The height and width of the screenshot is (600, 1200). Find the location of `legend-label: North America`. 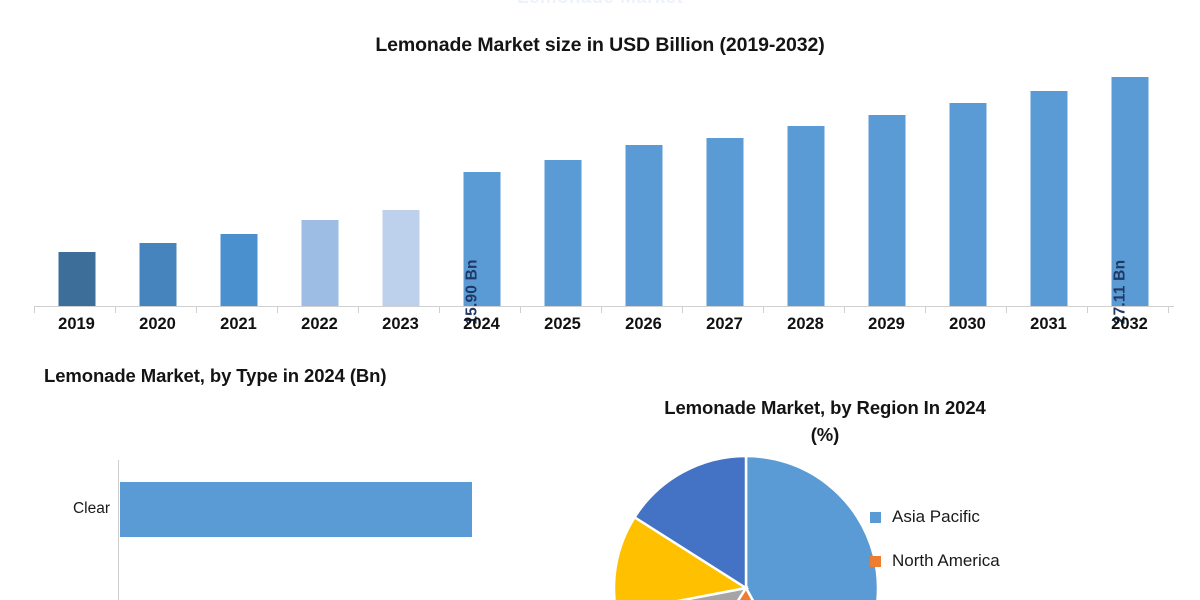

legend-label: North America is located at coordinates (946, 560).